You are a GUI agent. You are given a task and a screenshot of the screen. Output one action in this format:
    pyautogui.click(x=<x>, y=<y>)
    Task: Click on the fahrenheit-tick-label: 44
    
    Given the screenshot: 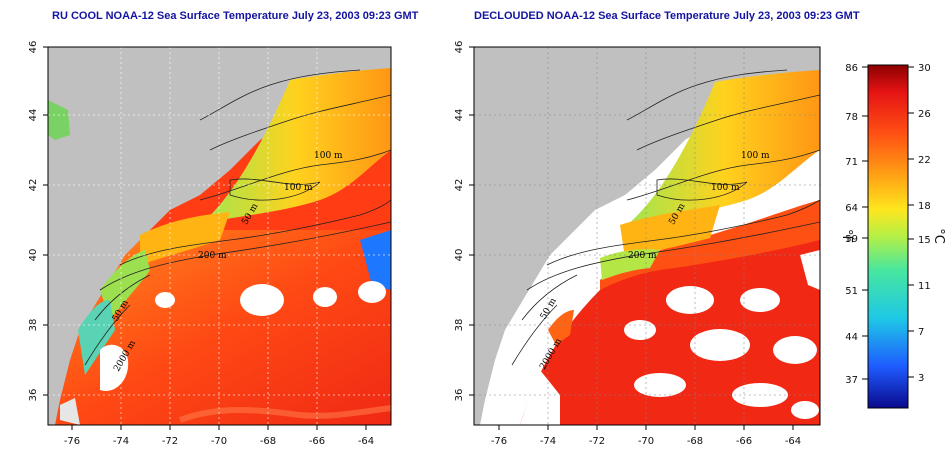 What is the action you would take?
    pyautogui.click(x=851, y=337)
    